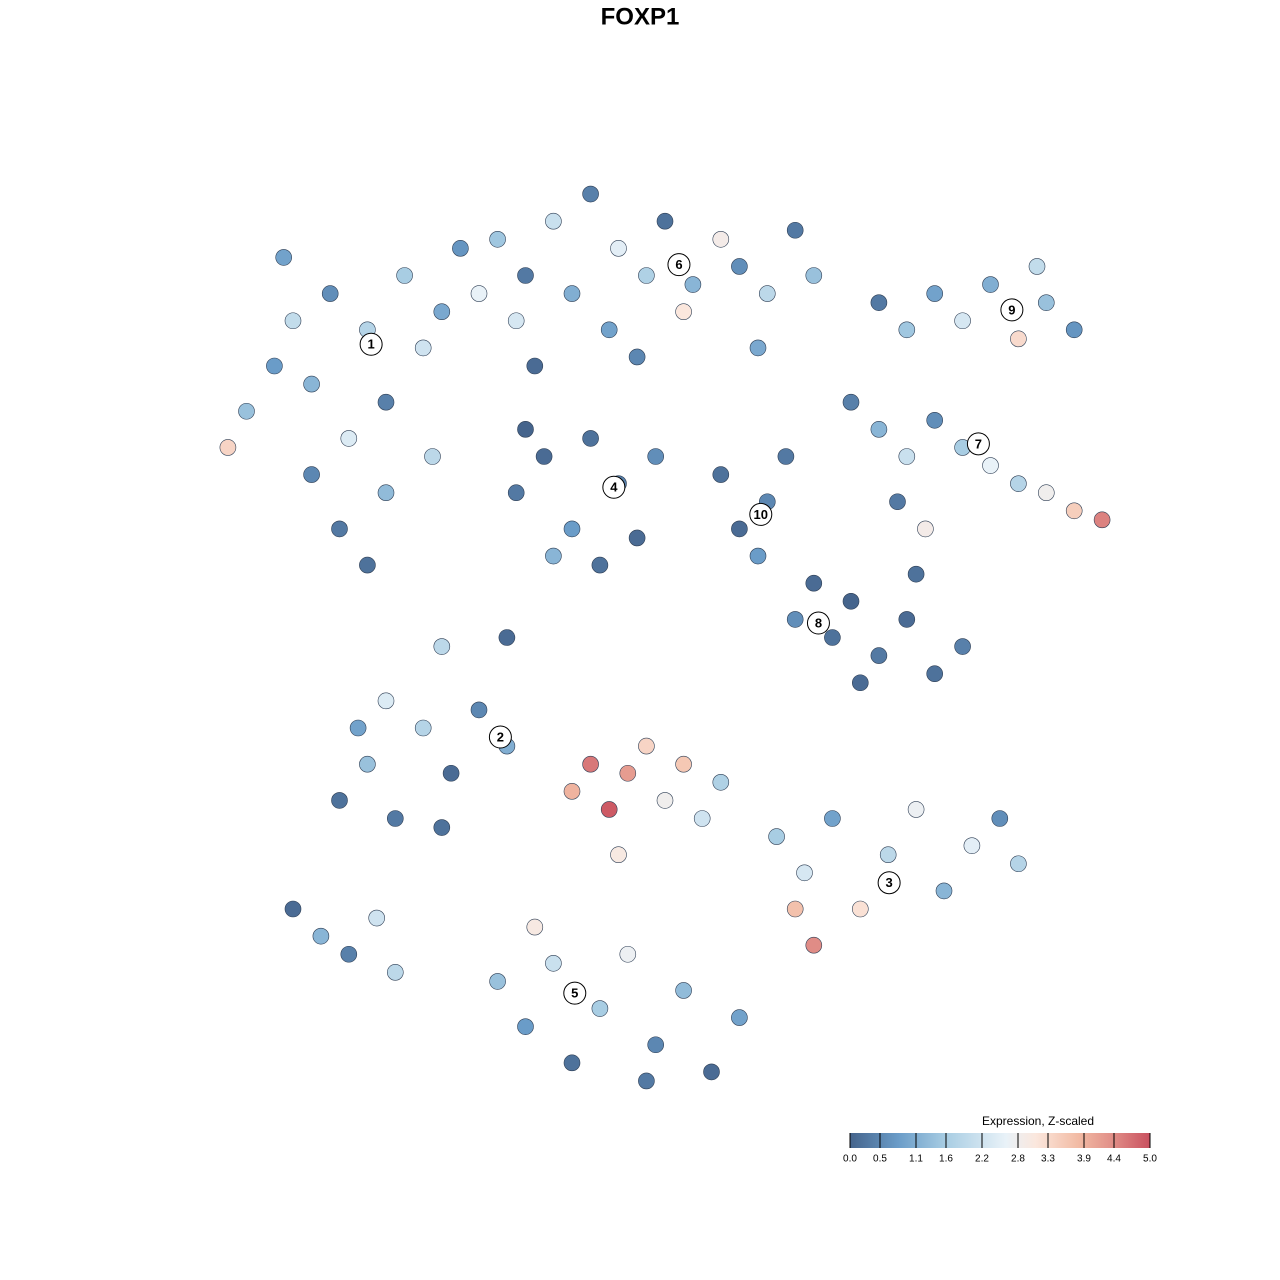 This screenshot has height=1280, width=1280. Describe the element at coordinates (1038, 1121) in the screenshot. I see `colorbar-title: Expression, Z-scaled` at that location.